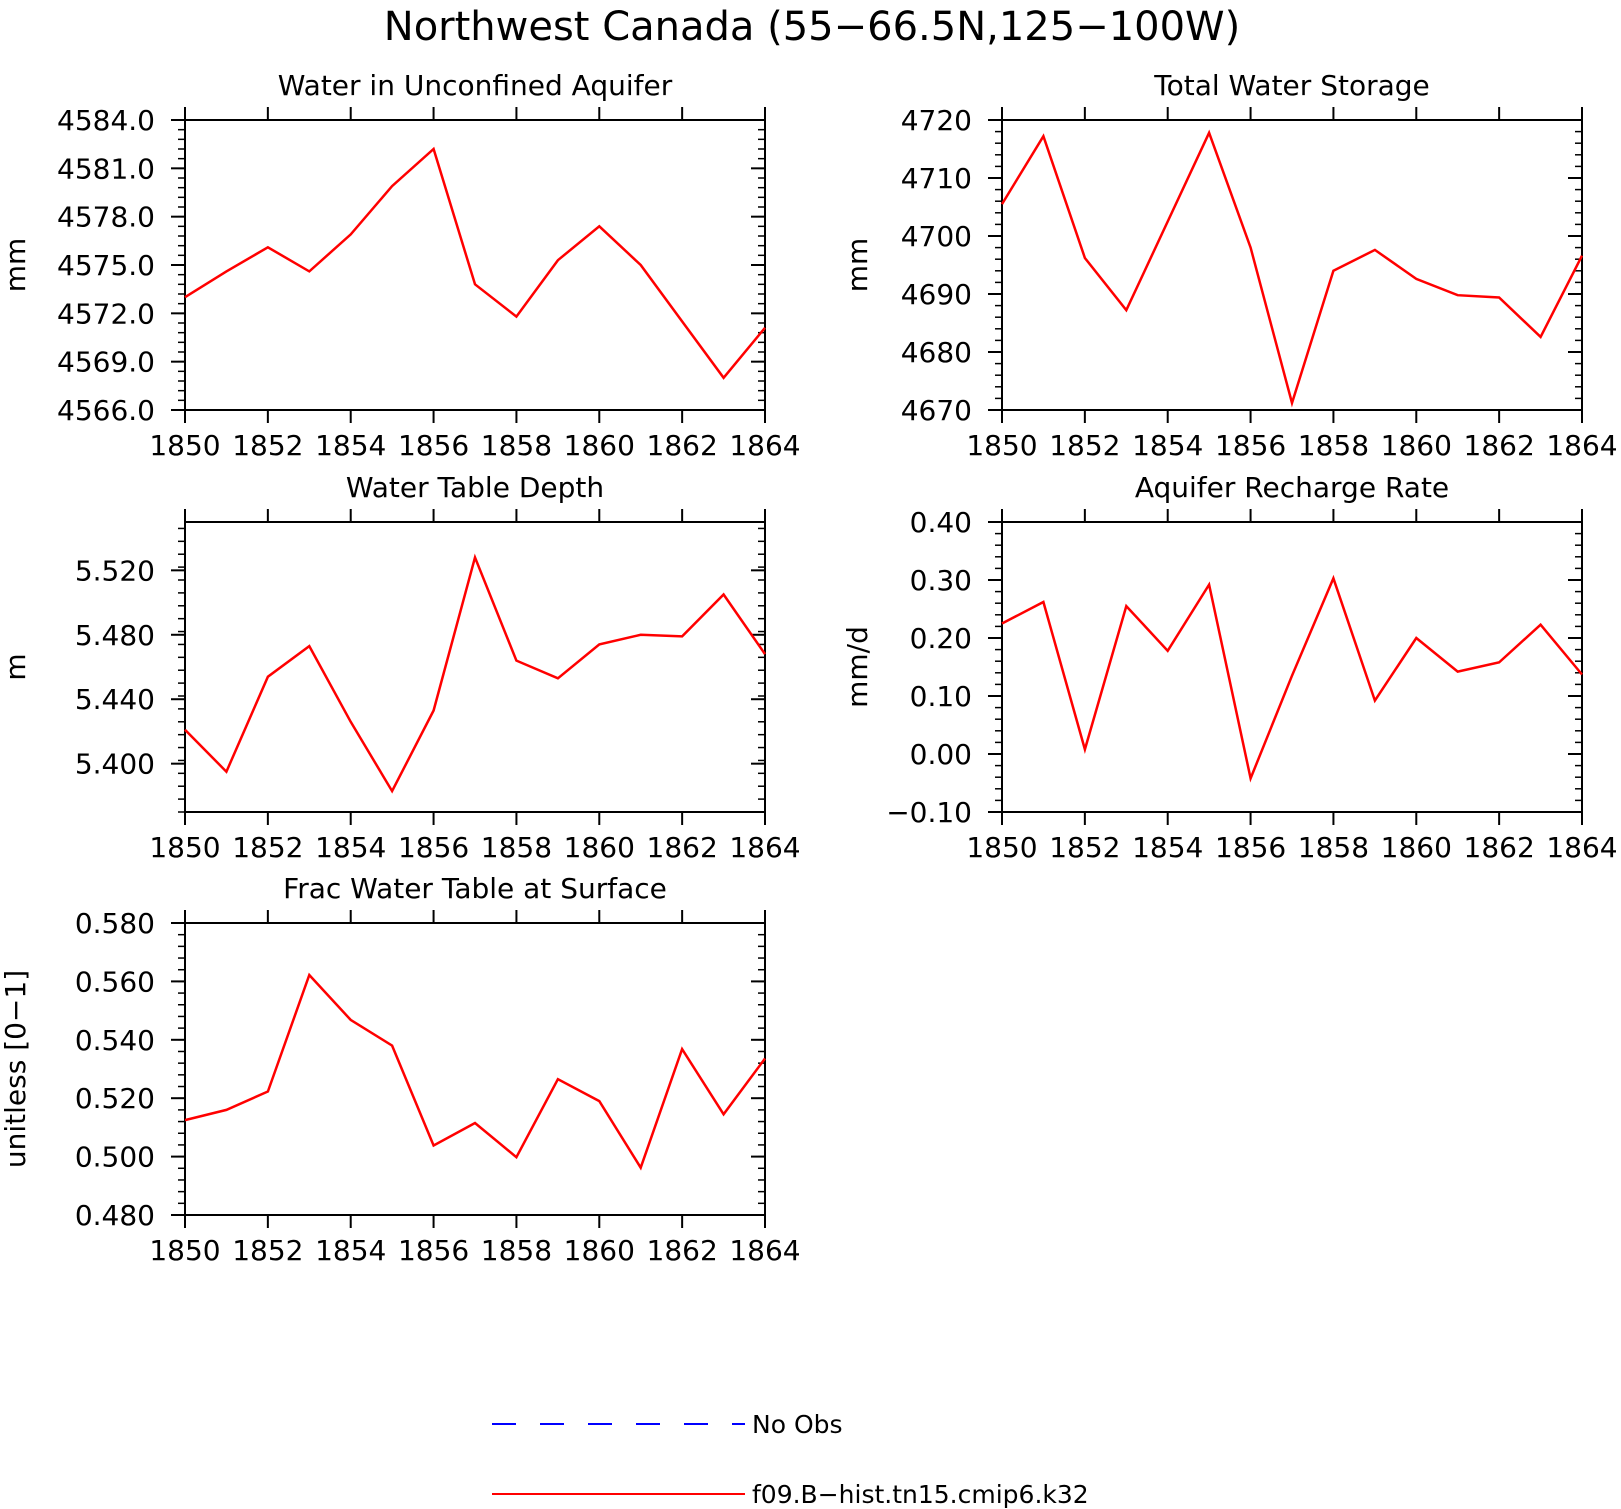  I want to click on y-tick-label: 0.480, so click(115, 1215).